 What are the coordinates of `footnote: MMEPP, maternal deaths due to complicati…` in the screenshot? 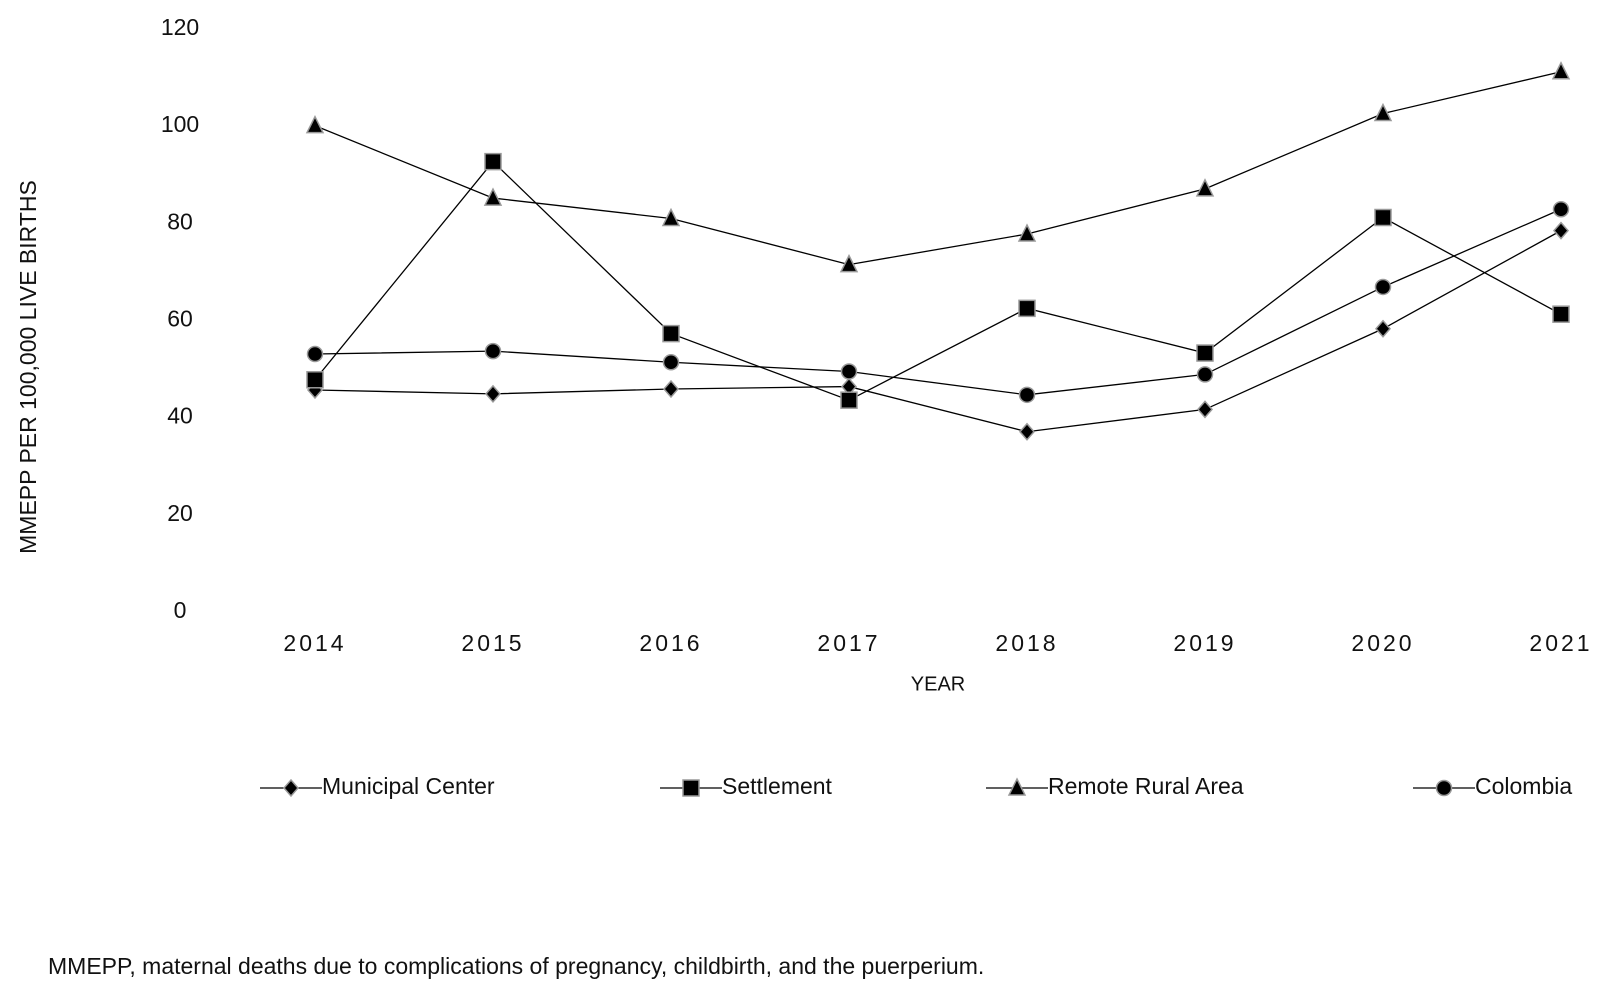 It's located at (516, 966).